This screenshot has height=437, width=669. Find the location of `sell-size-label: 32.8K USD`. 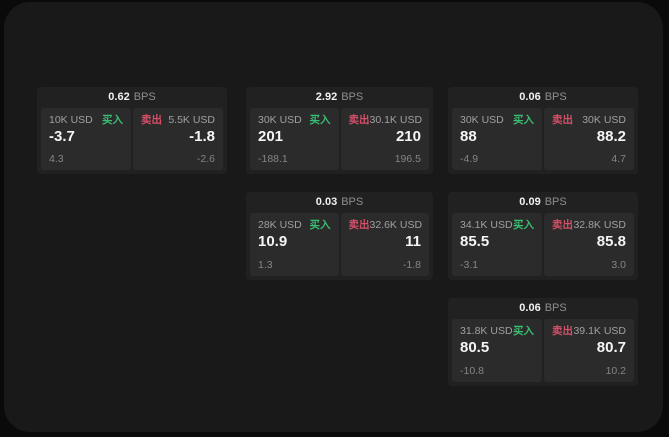

sell-size-label: 32.8K USD is located at coordinates (599, 225).